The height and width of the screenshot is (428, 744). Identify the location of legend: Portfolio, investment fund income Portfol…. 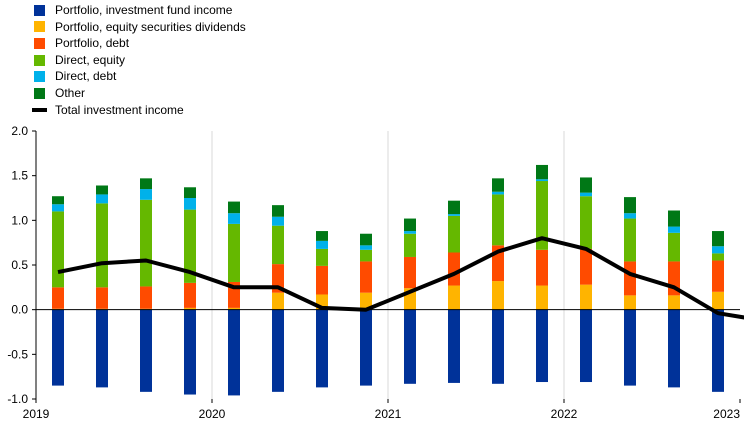
(139, 60).